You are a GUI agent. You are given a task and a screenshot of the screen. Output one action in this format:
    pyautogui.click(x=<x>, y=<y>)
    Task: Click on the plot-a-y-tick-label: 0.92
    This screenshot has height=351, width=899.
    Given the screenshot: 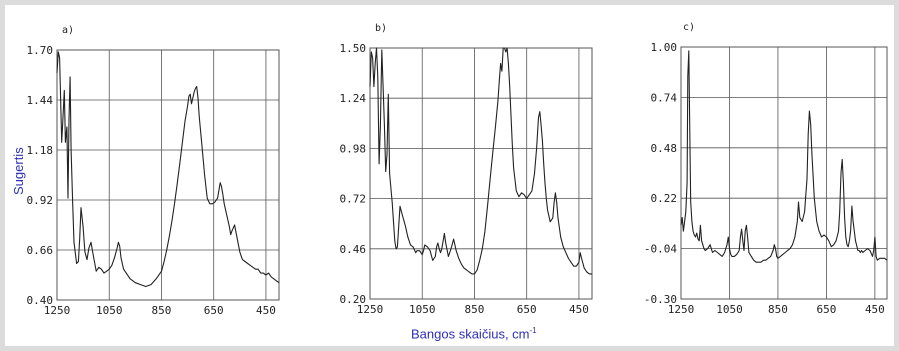 What is the action you would take?
    pyautogui.click(x=40, y=200)
    